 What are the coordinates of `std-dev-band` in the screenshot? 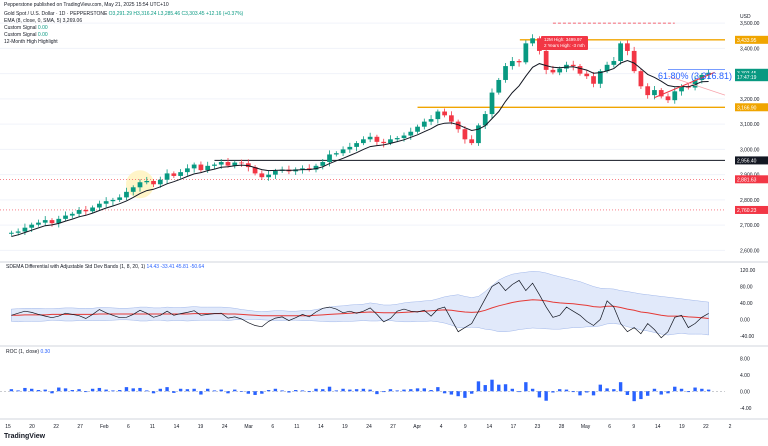 It's located at (360, 303).